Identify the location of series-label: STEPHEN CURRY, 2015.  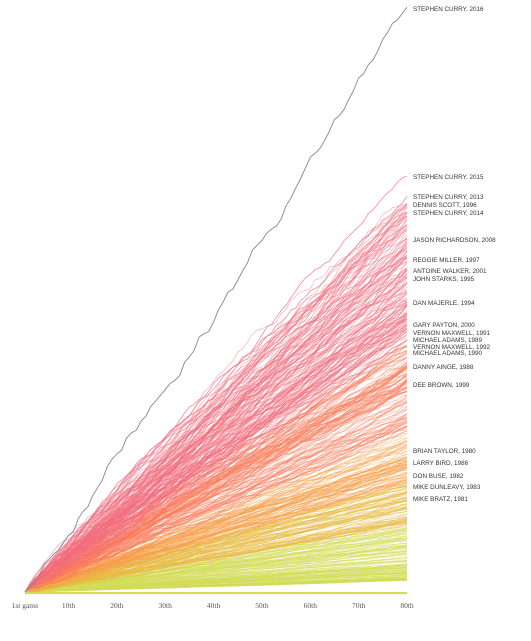
(448, 177).